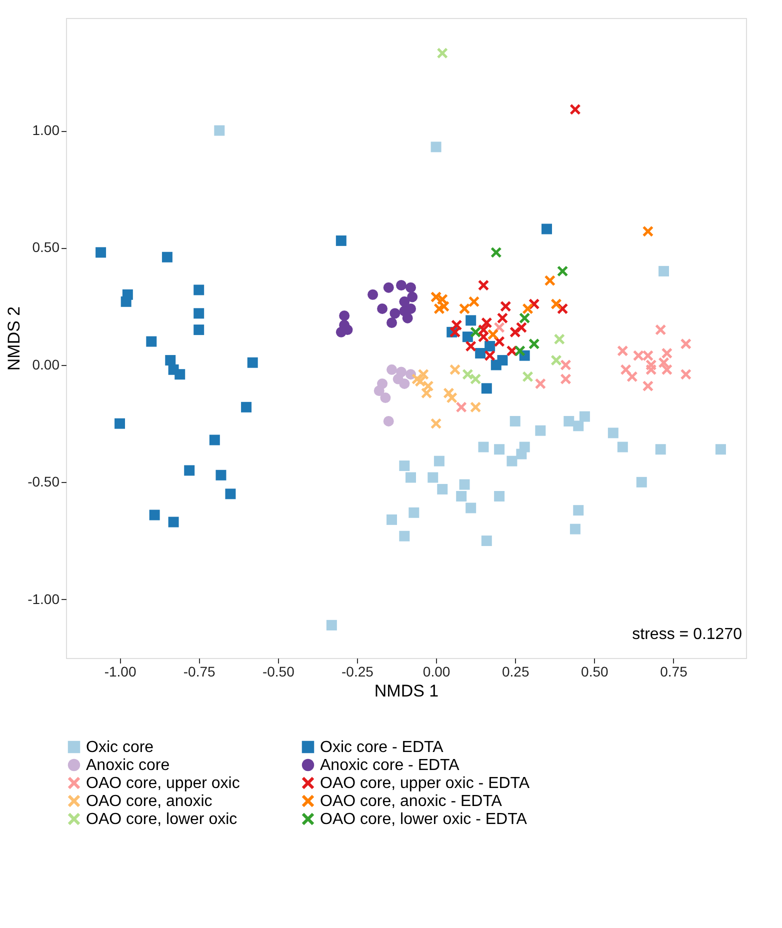 Image resolution: width=782 pixels, height=928 pixels. What do you see at coordinates (595, 672) in the screenshot?
I see `x-tick-label: 0.50` at bounding box center [595, 672].